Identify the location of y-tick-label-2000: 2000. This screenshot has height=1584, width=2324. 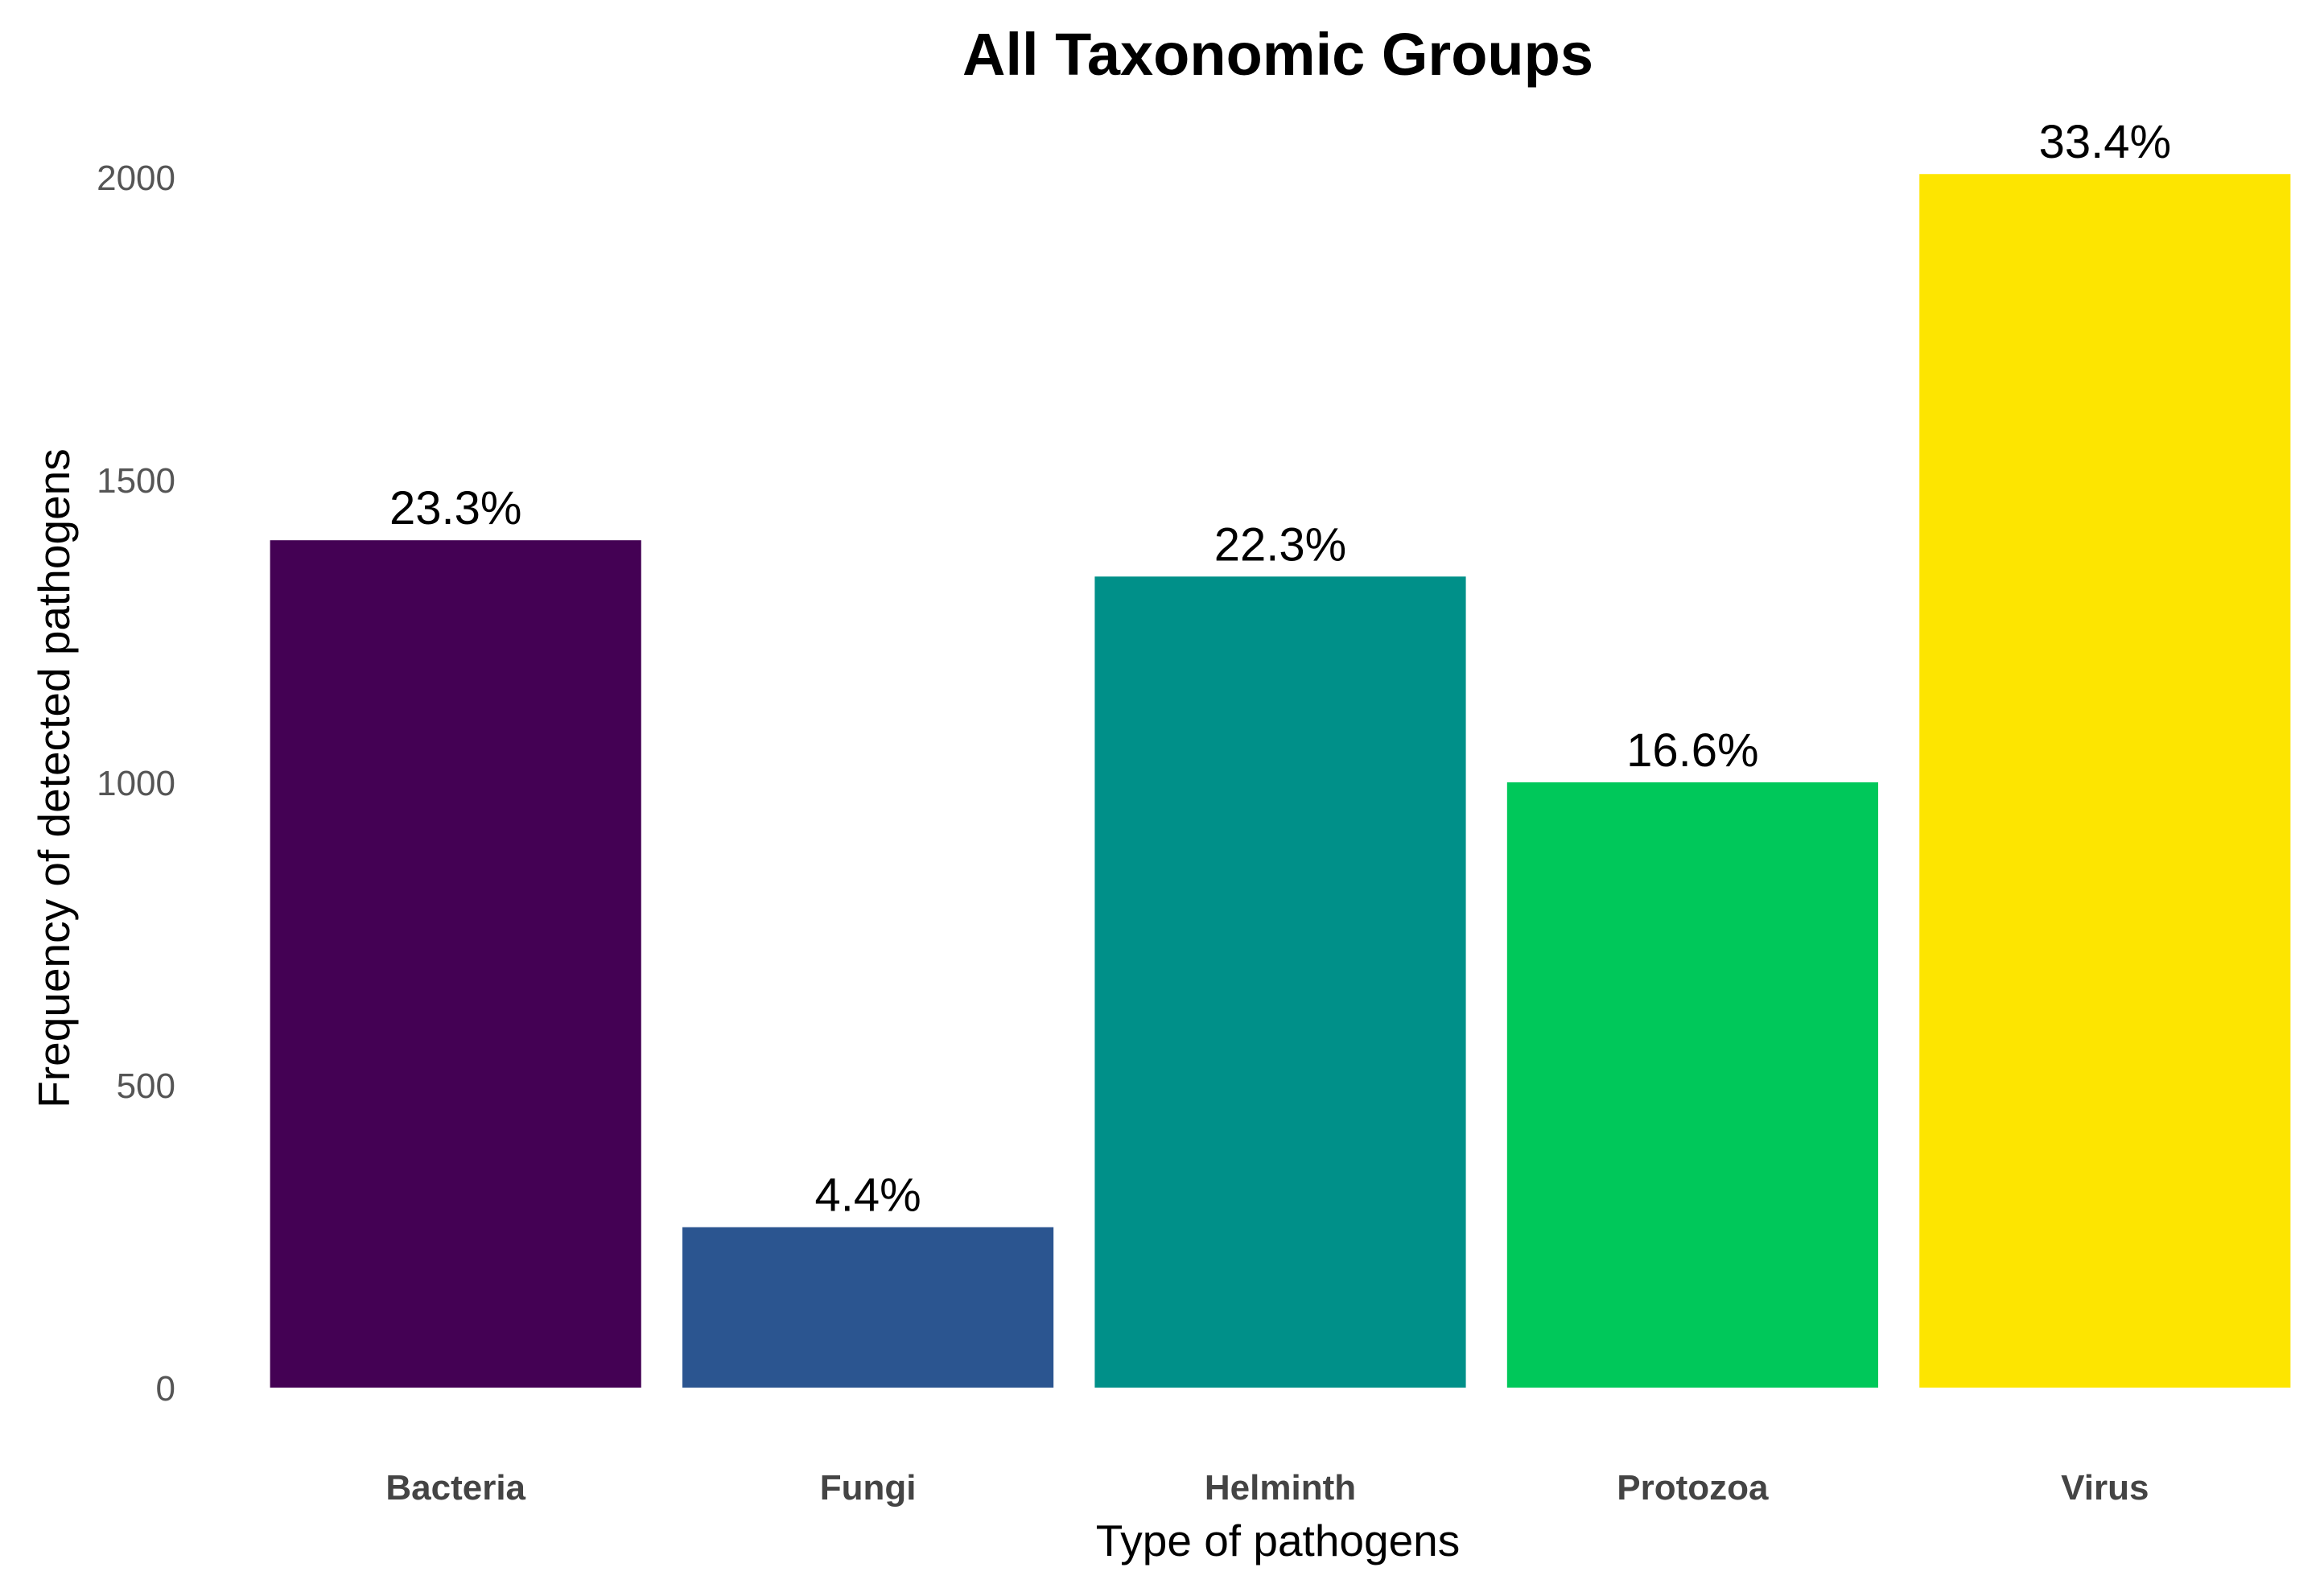
(136, 179).